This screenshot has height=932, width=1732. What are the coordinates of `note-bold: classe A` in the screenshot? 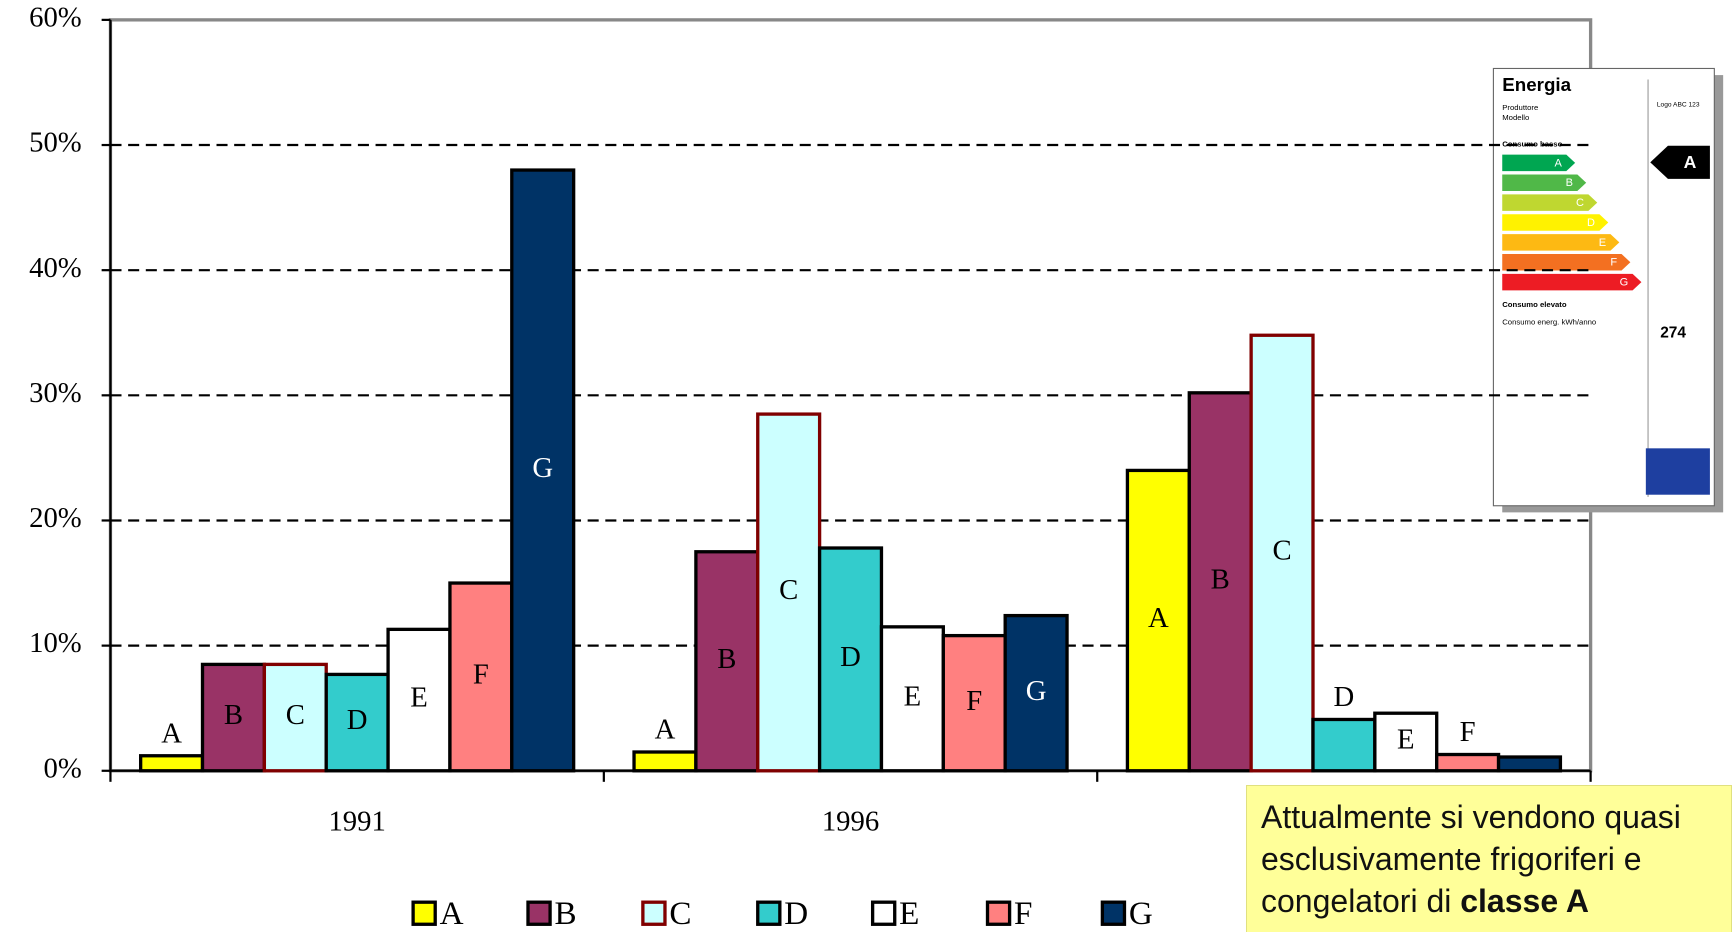 It's located at (1524, 901).